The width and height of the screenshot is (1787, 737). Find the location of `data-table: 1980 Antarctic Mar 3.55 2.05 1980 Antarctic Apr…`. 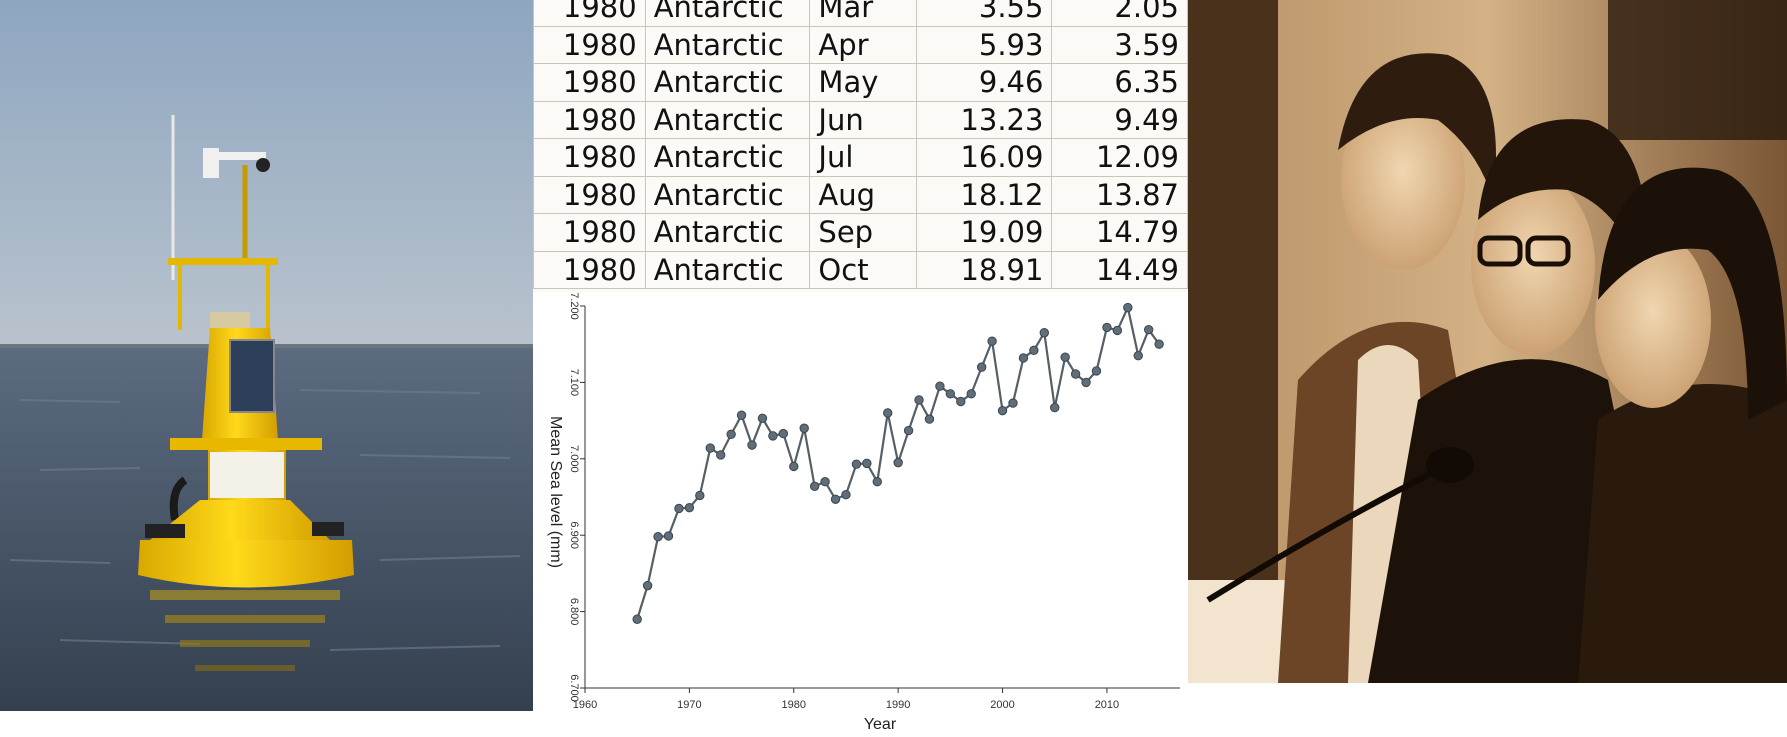

data-table: 1980 Antarctic Mar 3.55 2.05 1980 Antarctic Apr… is located at coordinates (860, 144).